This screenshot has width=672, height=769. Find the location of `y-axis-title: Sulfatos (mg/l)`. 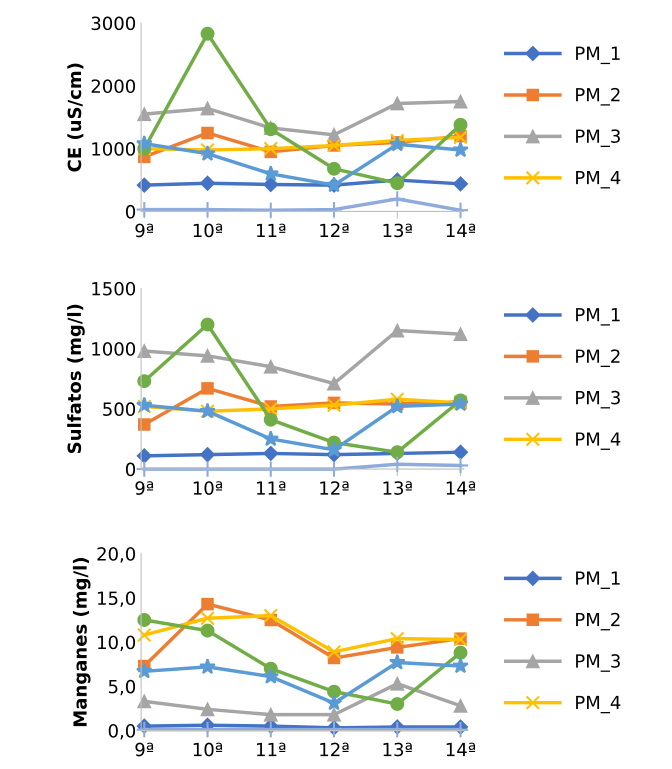

y-axis-title: Sulfatos (mg/l) is located at coordinates (76, 379).